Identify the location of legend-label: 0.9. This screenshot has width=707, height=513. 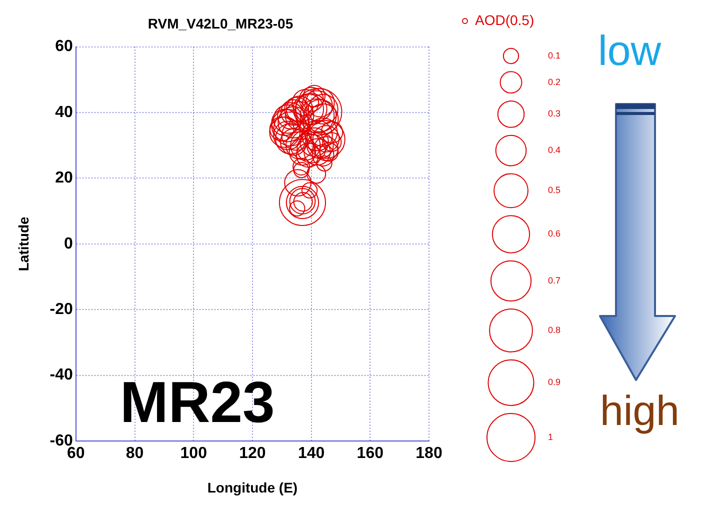
(554, 382).